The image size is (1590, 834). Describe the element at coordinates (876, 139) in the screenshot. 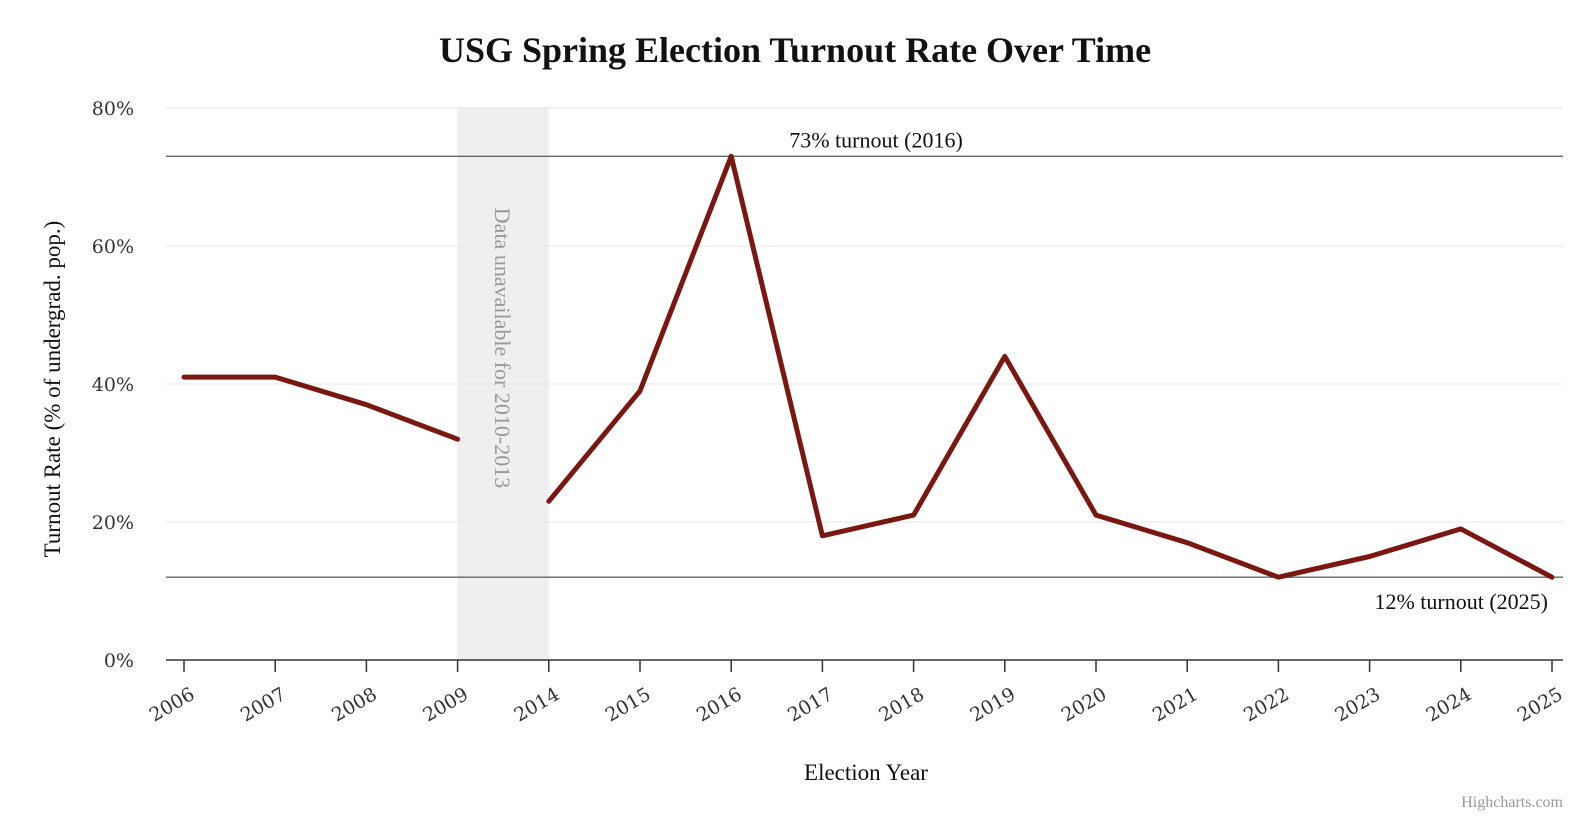

I see `reference-line-label: 73% turnout (2016)` at that location.